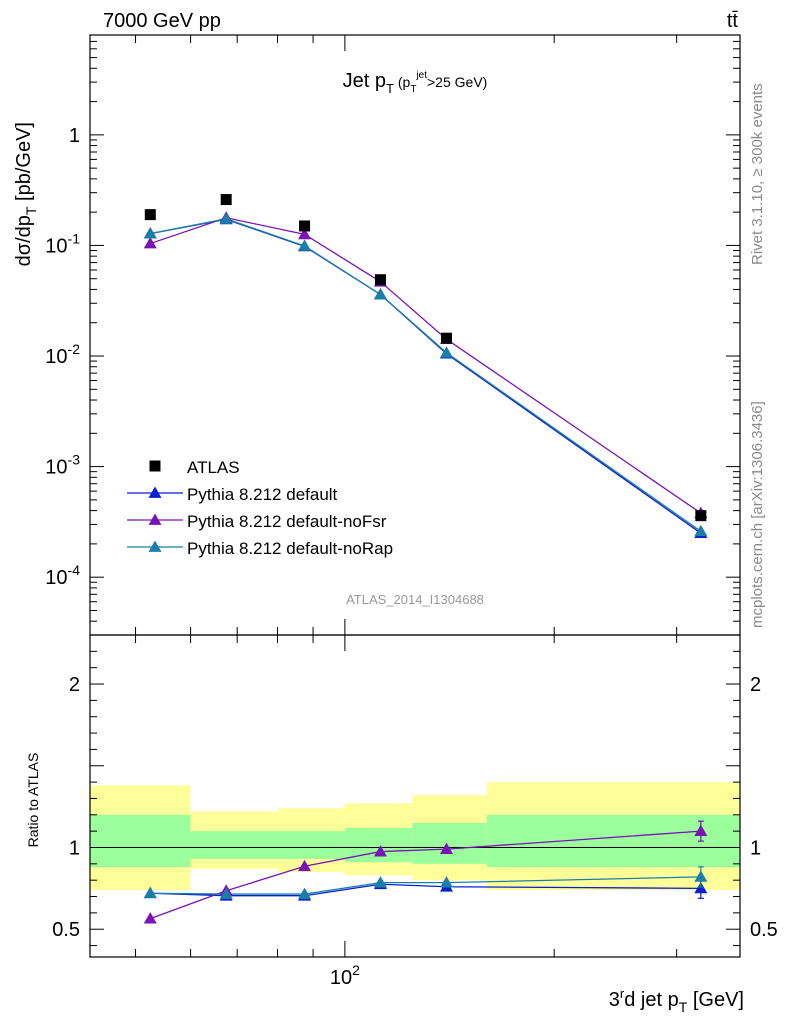 This screenshot has width=786, height=1024. Describe the element at coordinates (262, 494) in the screenshot. I see `legend-label-0: Pythia 8.212 default` at that location.